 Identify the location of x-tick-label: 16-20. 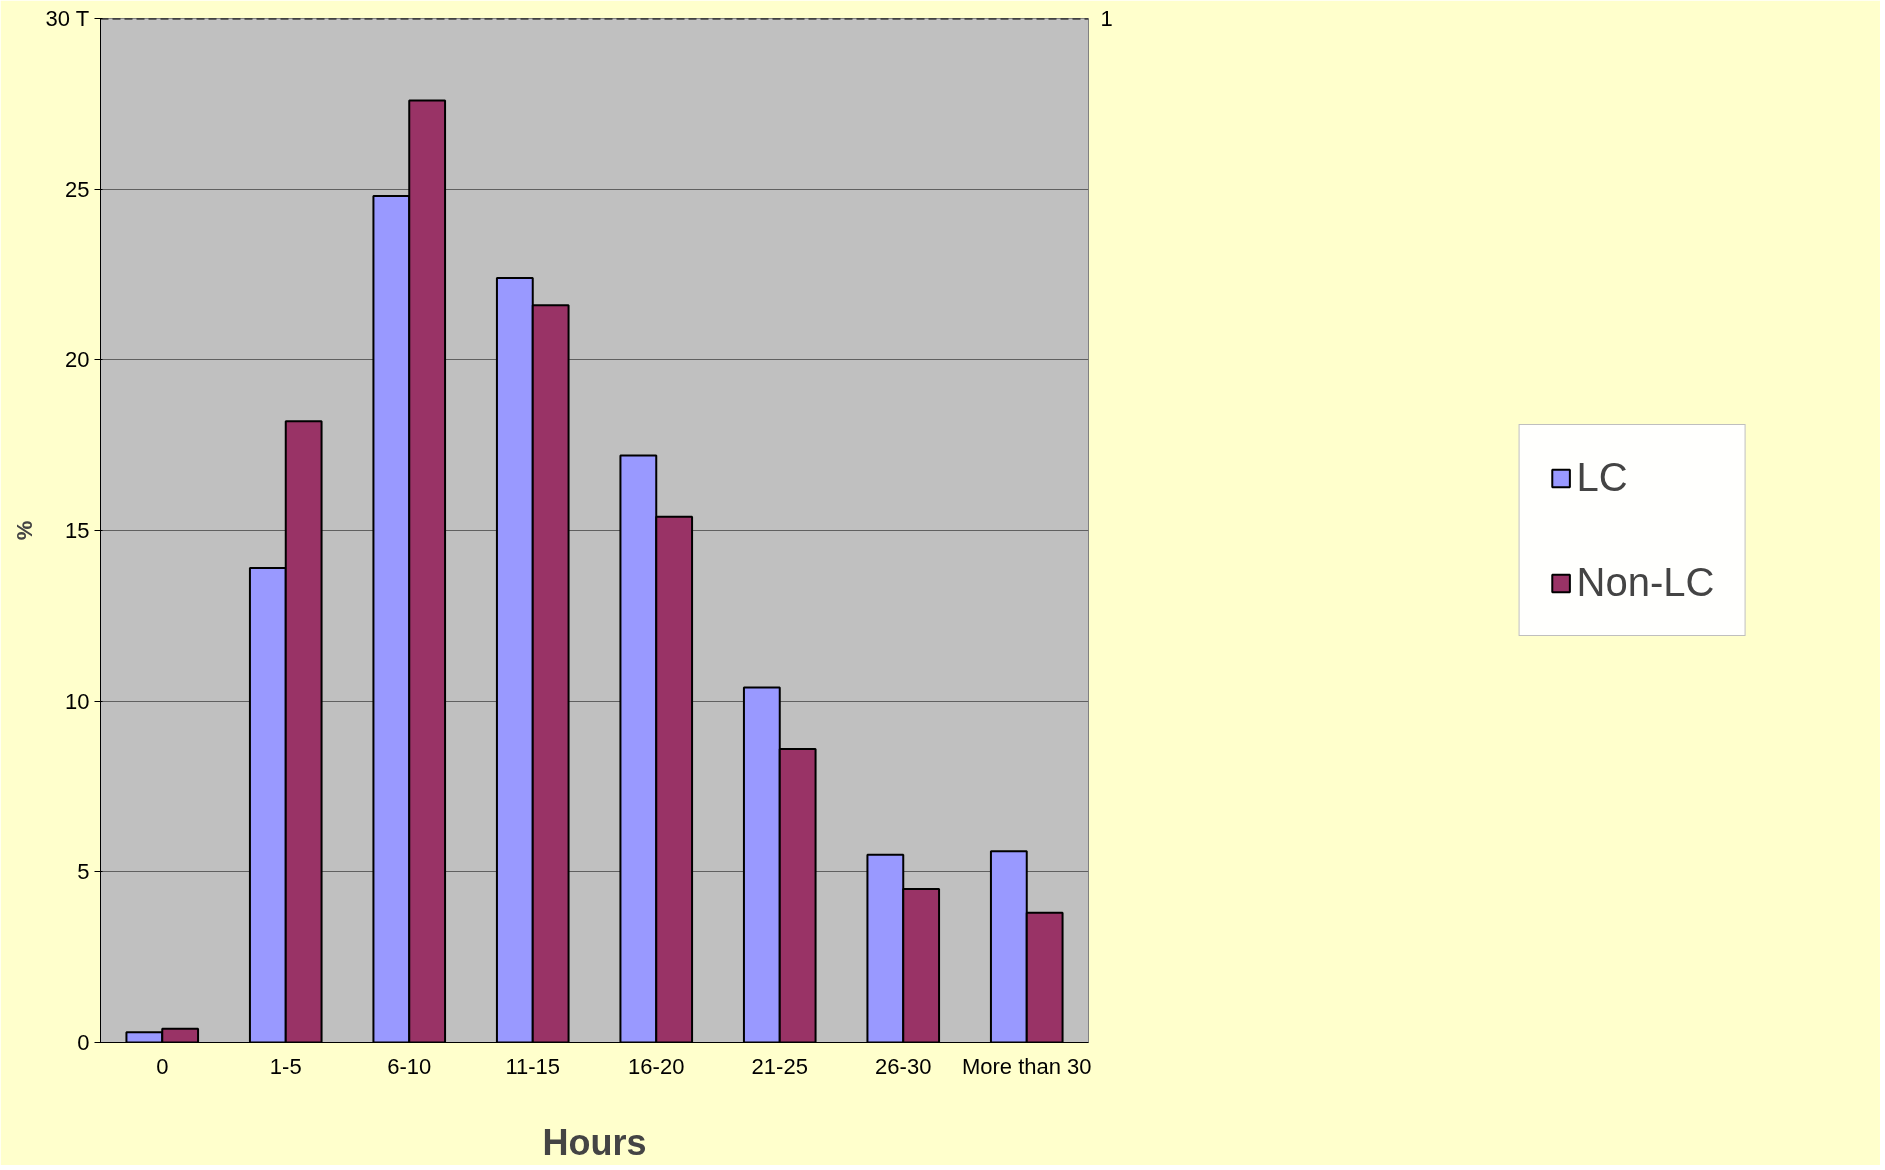
(656, 1066).